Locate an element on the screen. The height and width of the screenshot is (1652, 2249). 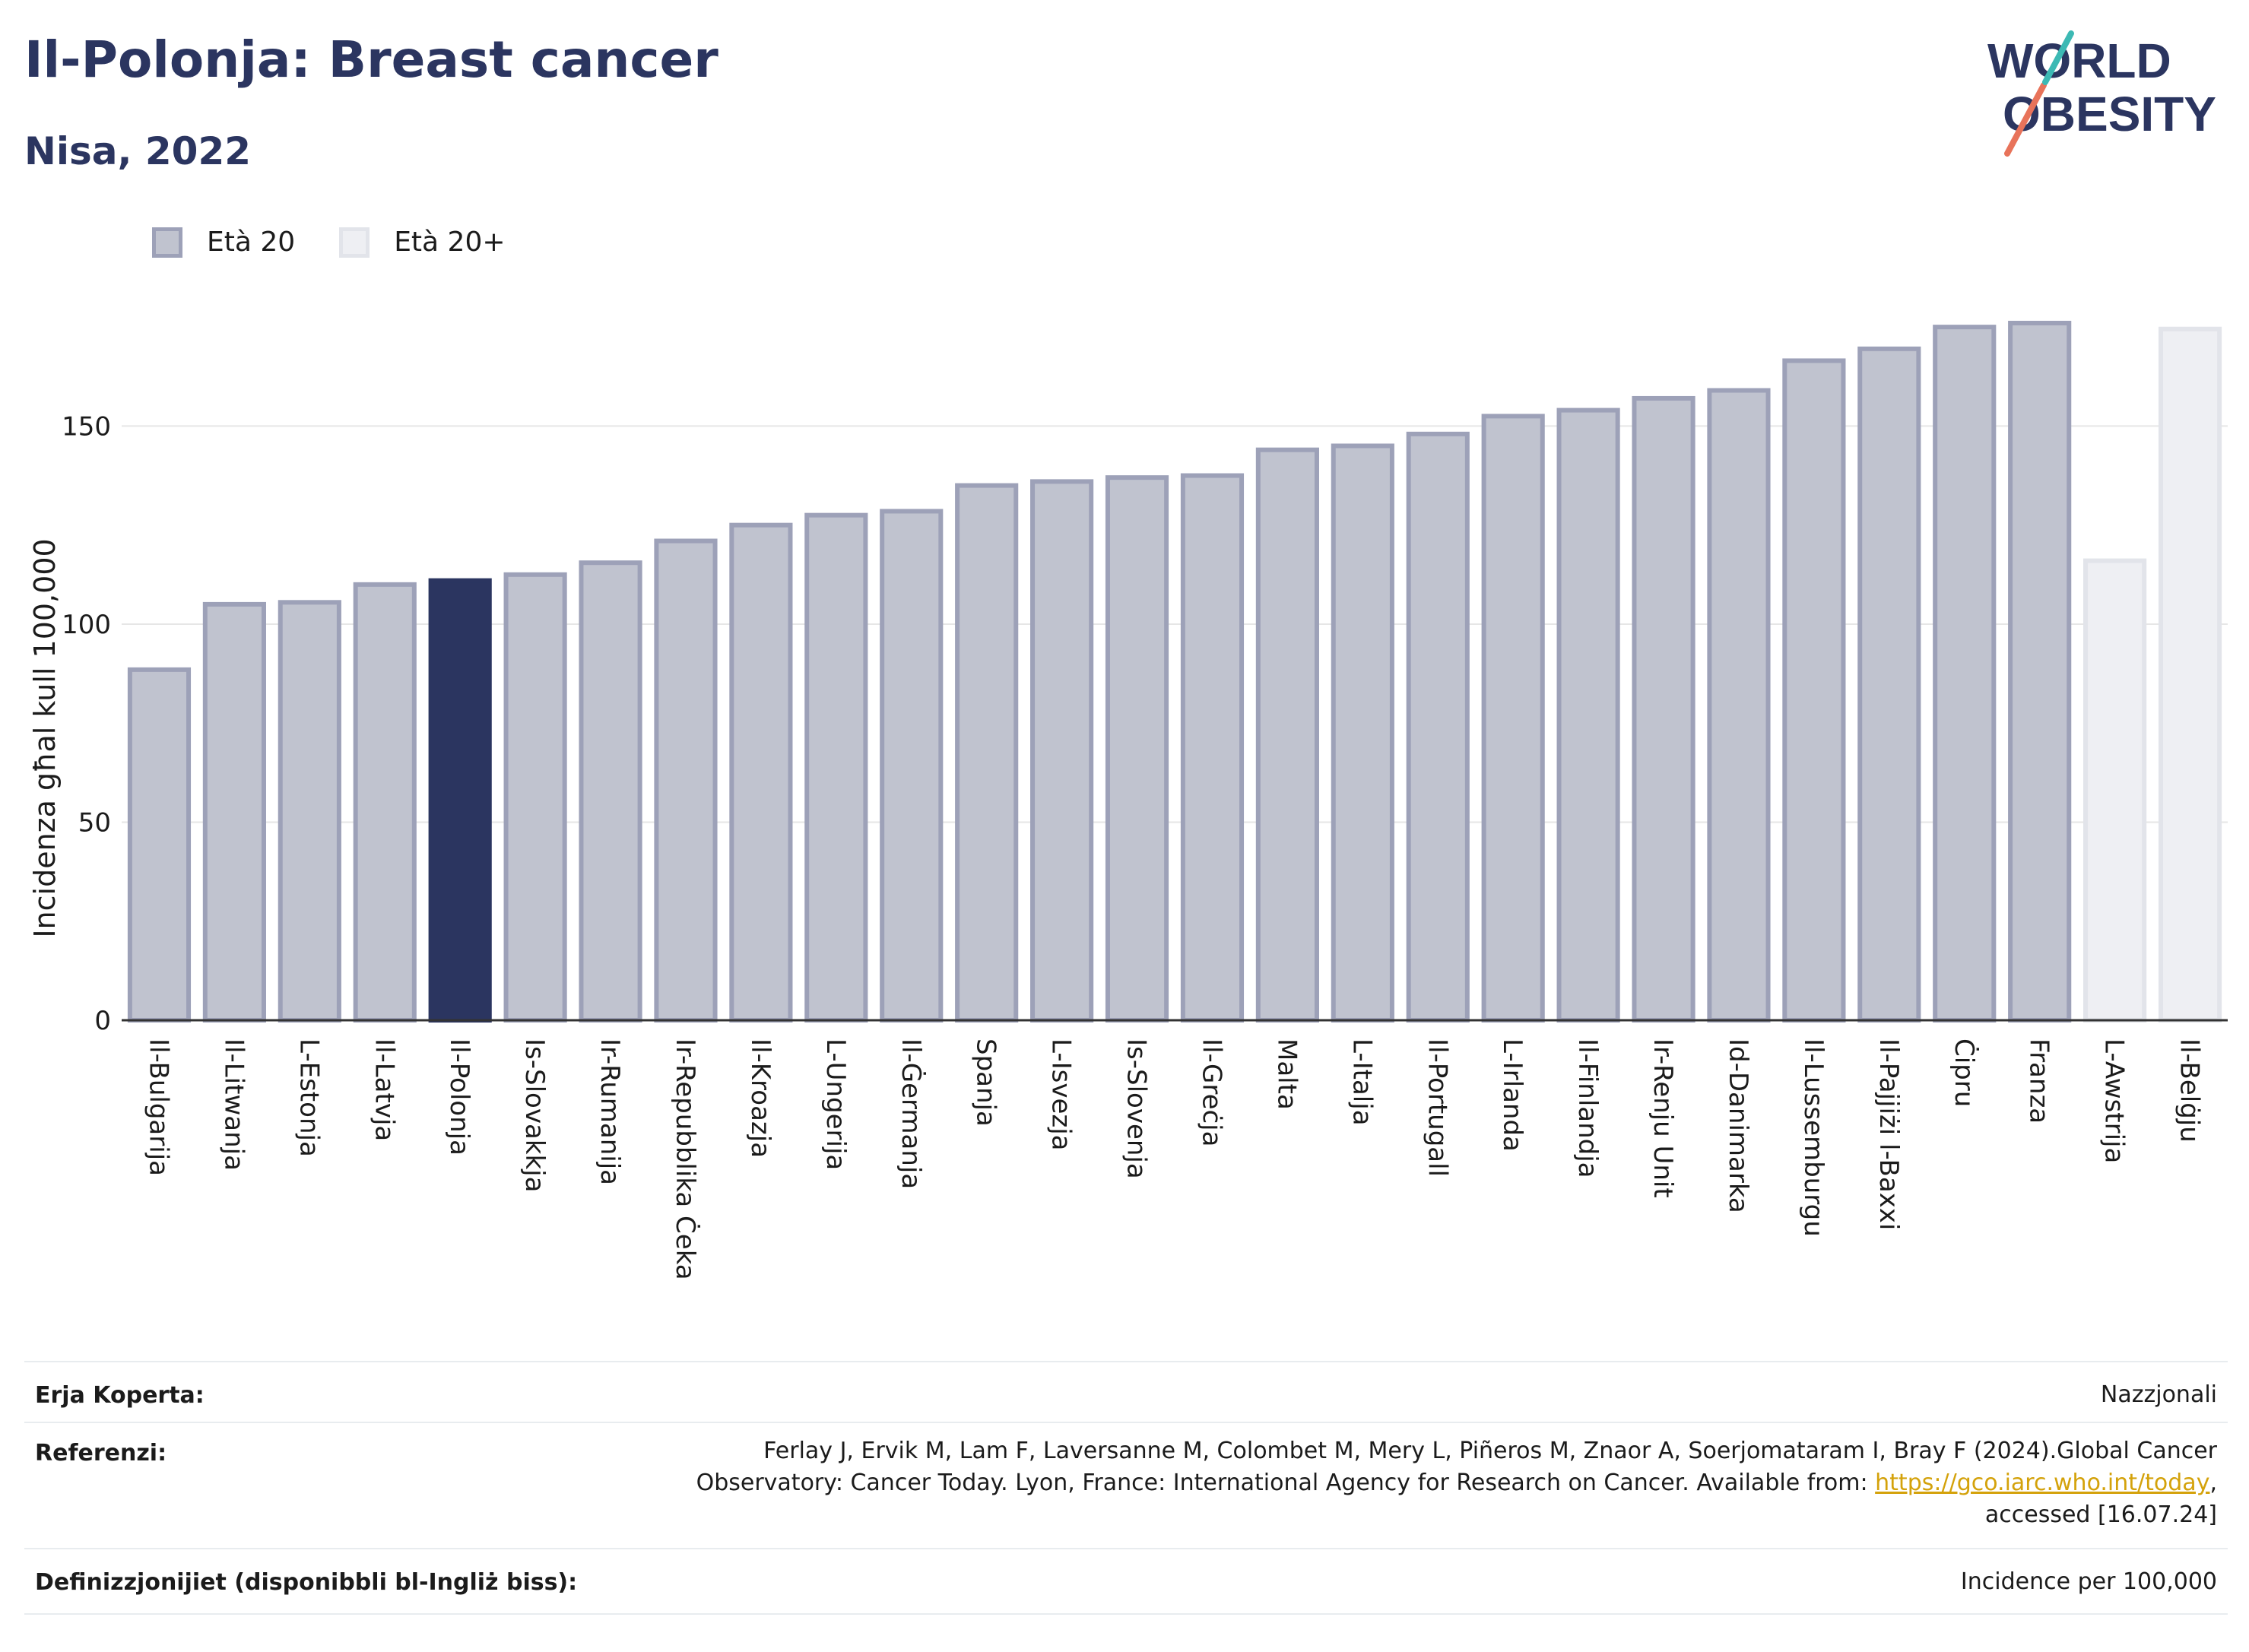
coverage-value: Nazzjonali is located at coordinates (2158, 1394).